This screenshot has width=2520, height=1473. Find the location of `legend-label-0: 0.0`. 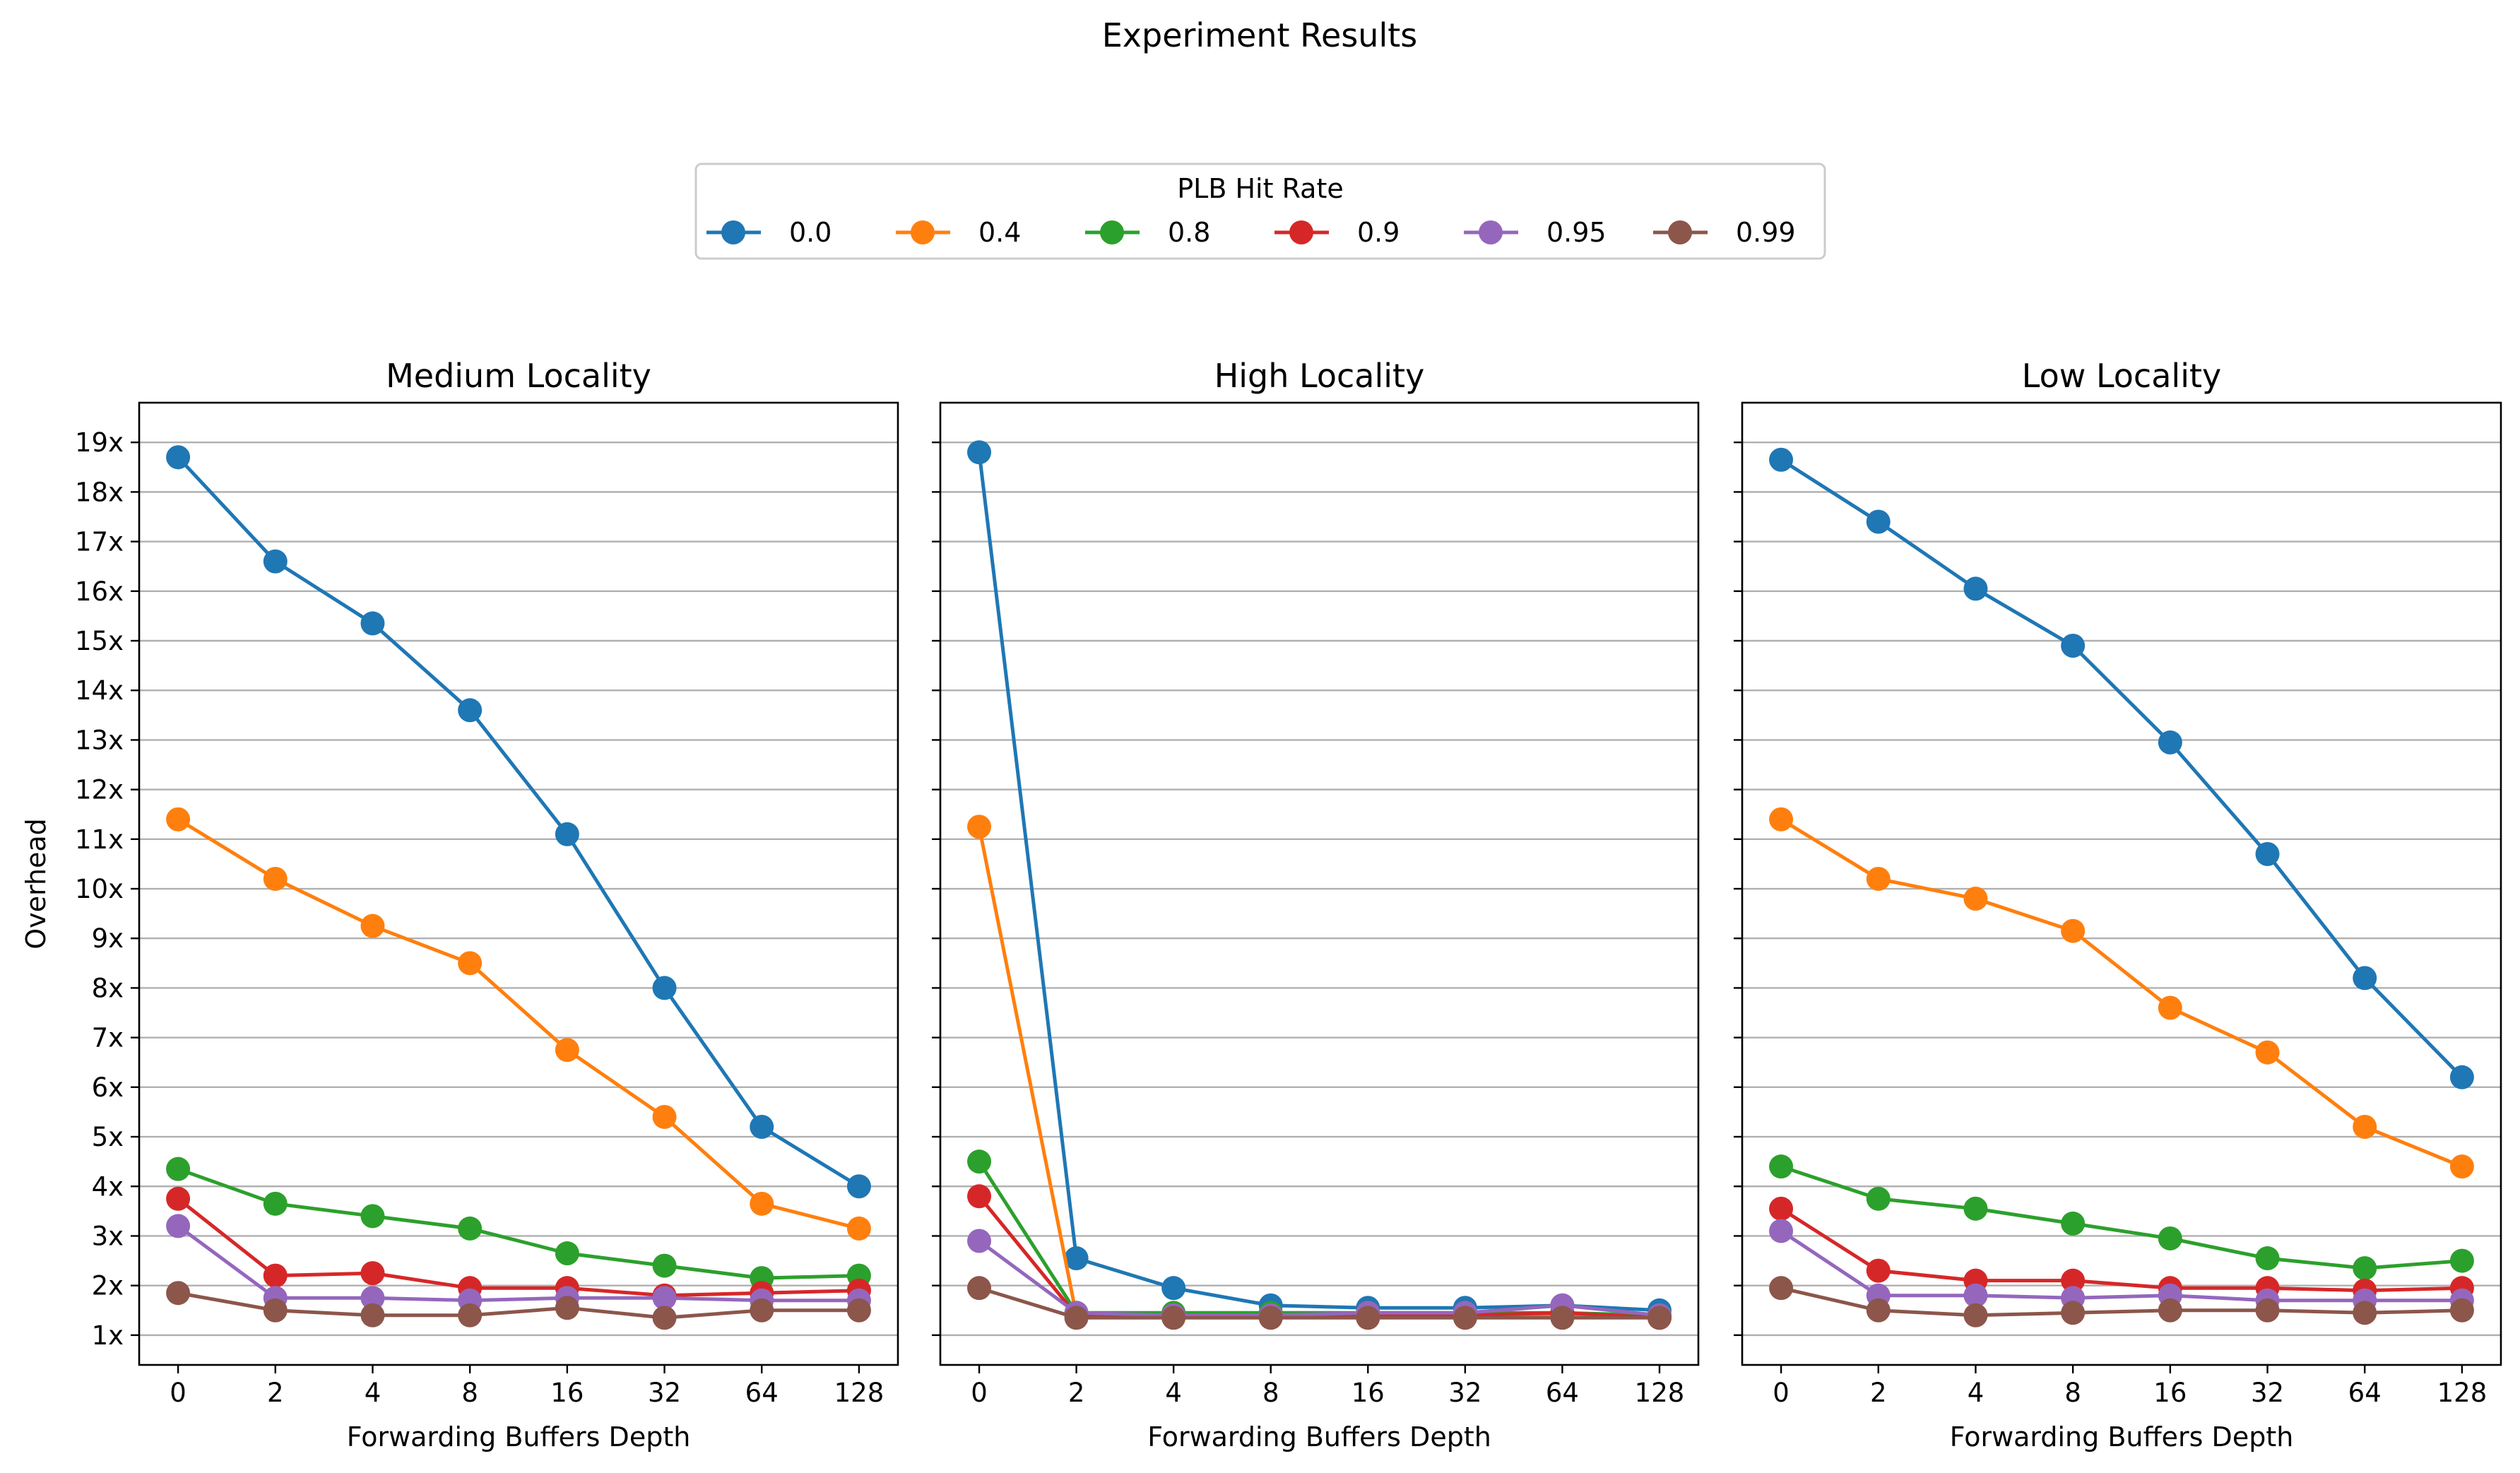

legend-label-0: 0.0 is located at coordinates (810, 232).